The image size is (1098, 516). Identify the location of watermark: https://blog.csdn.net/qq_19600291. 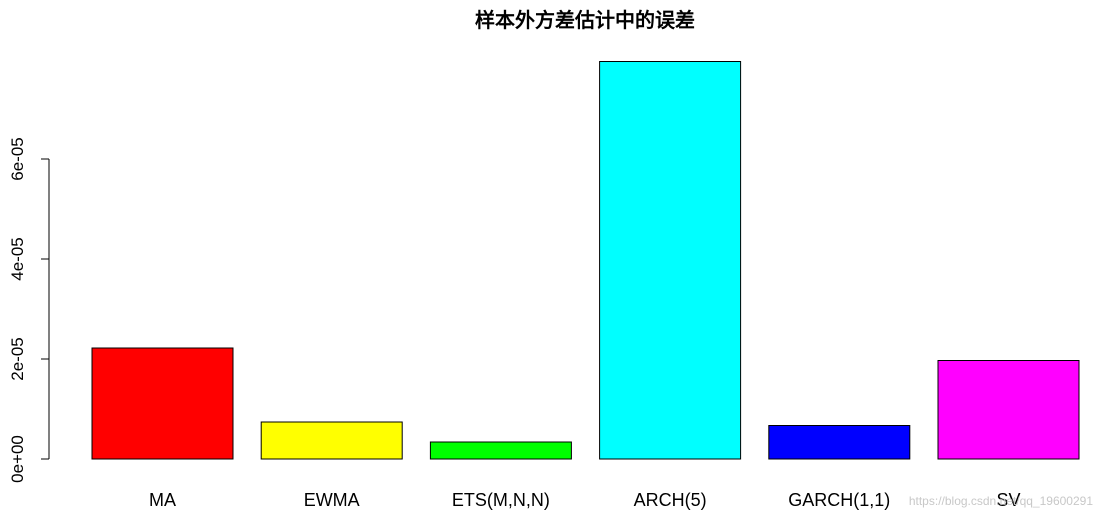
(1001, 501).